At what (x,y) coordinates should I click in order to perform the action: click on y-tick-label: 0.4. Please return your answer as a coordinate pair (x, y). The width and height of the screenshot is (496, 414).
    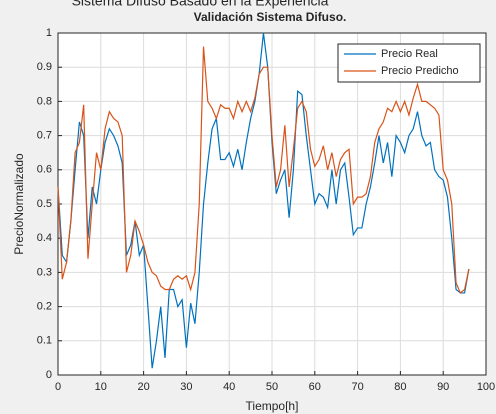
    Looking at the image, I should click on (44, 238).